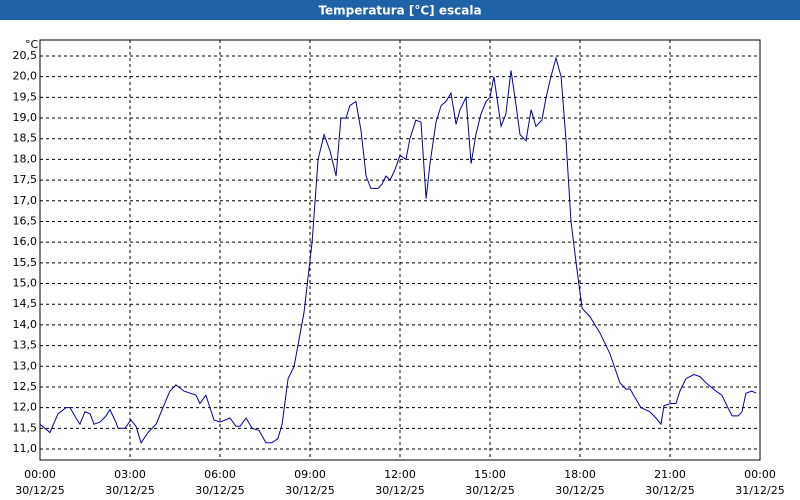  I want to click on y-tick-label: 17,5, so click(25, 179).